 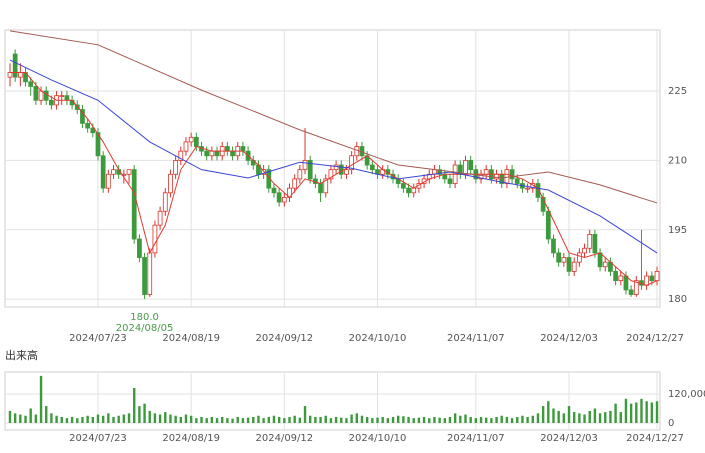 I want to click on low-annotation: 180.0, so click(x=144, y=317).